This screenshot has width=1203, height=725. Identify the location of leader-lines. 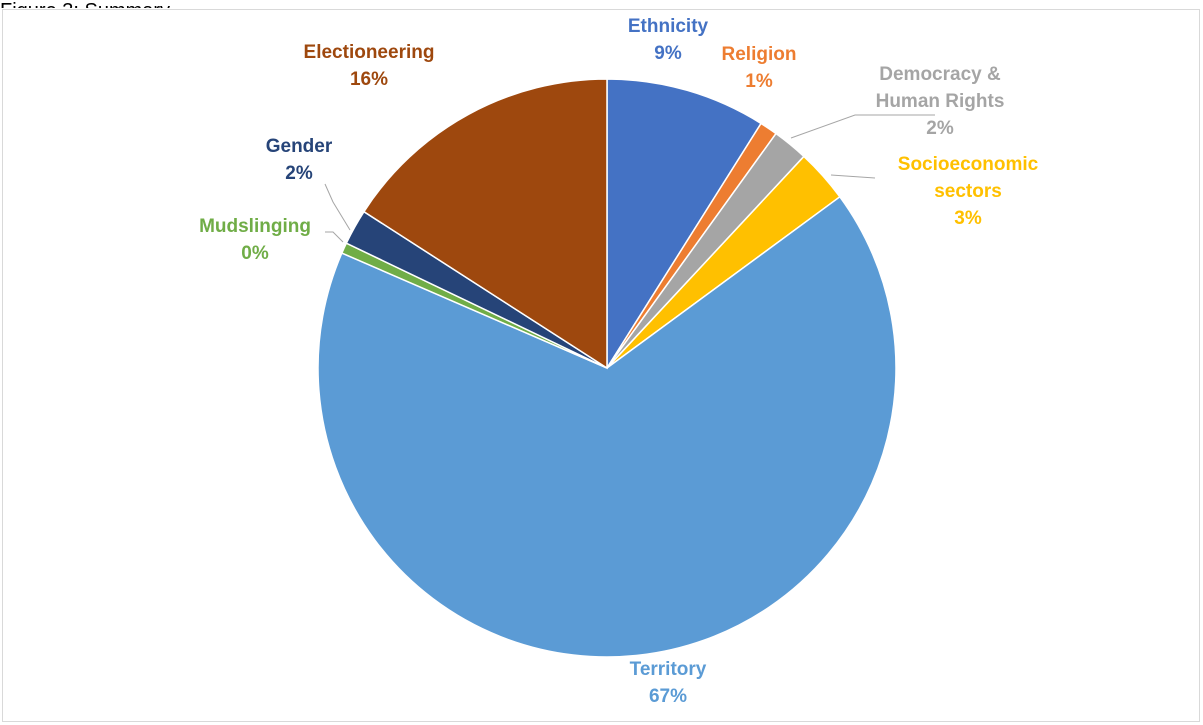
(629, 178).